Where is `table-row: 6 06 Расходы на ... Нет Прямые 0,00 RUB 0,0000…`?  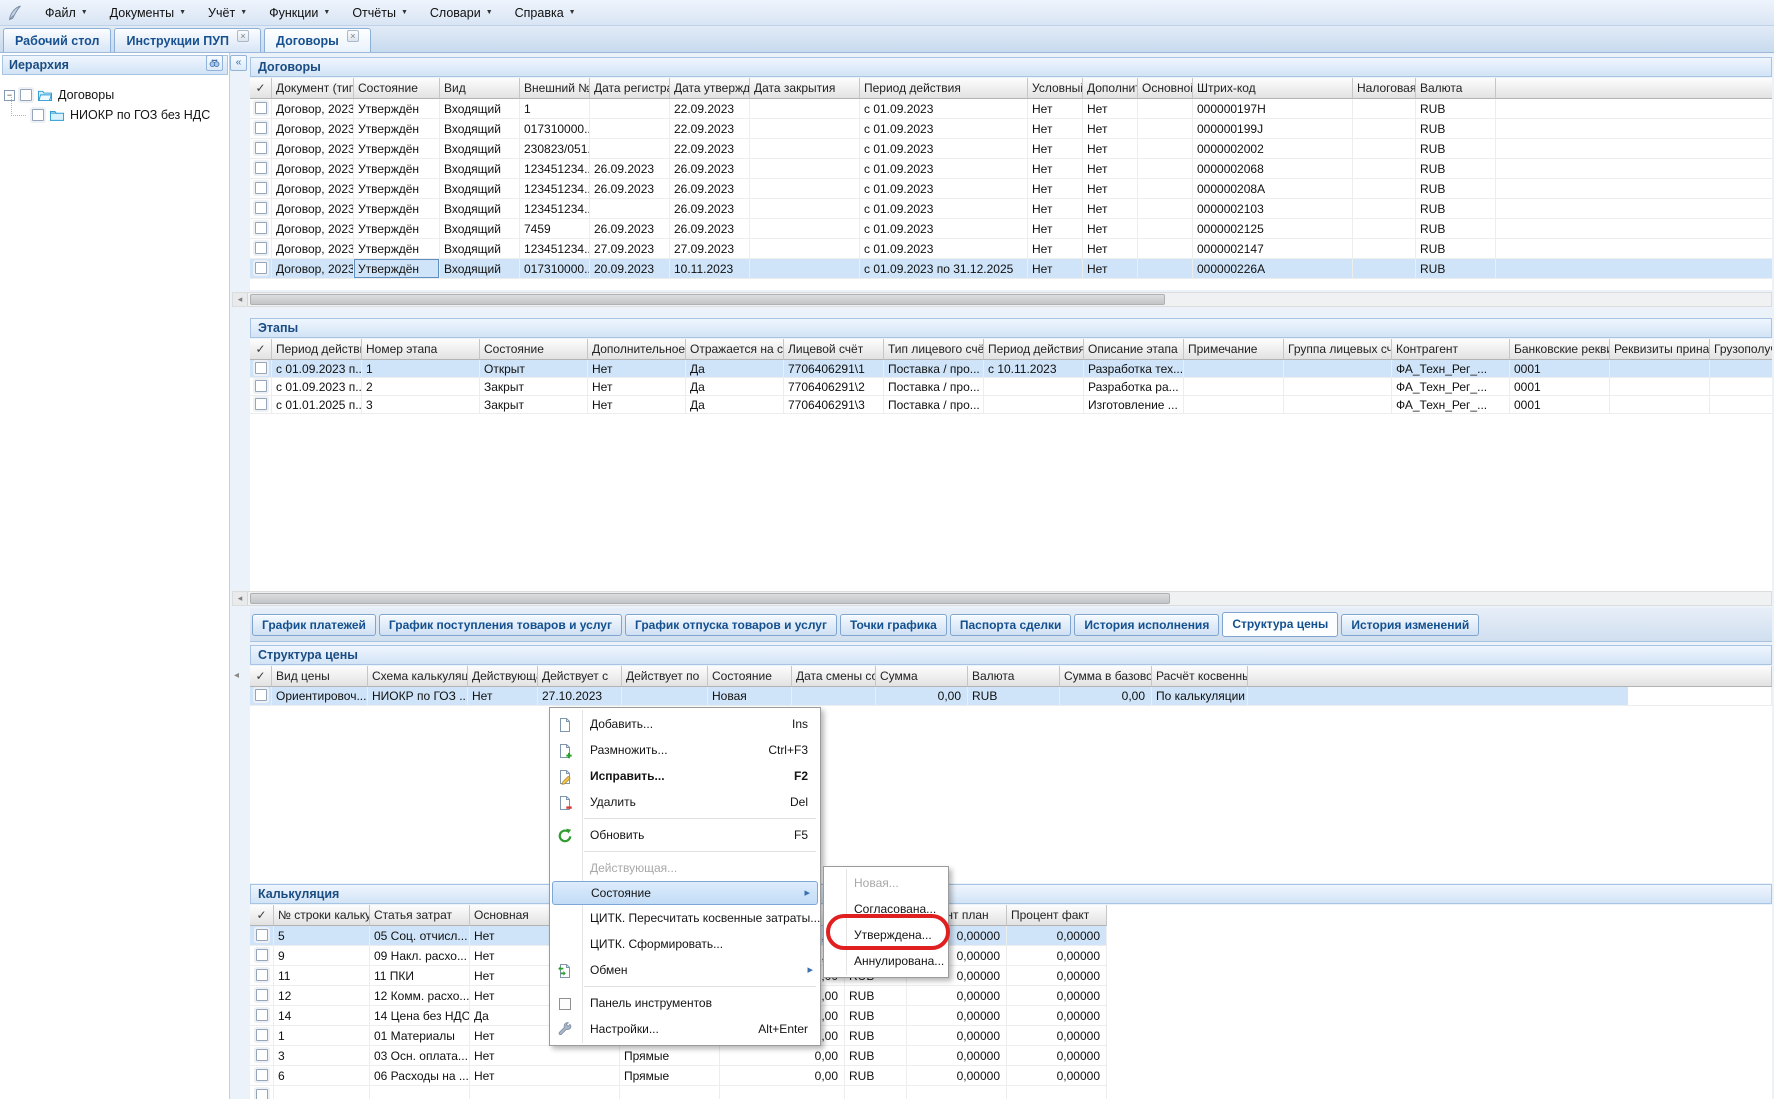
table-row: 6 06 Расходы на ... Нет Прямые 0,00 RUB 0,0000… is located at coordinates (678, 1076).